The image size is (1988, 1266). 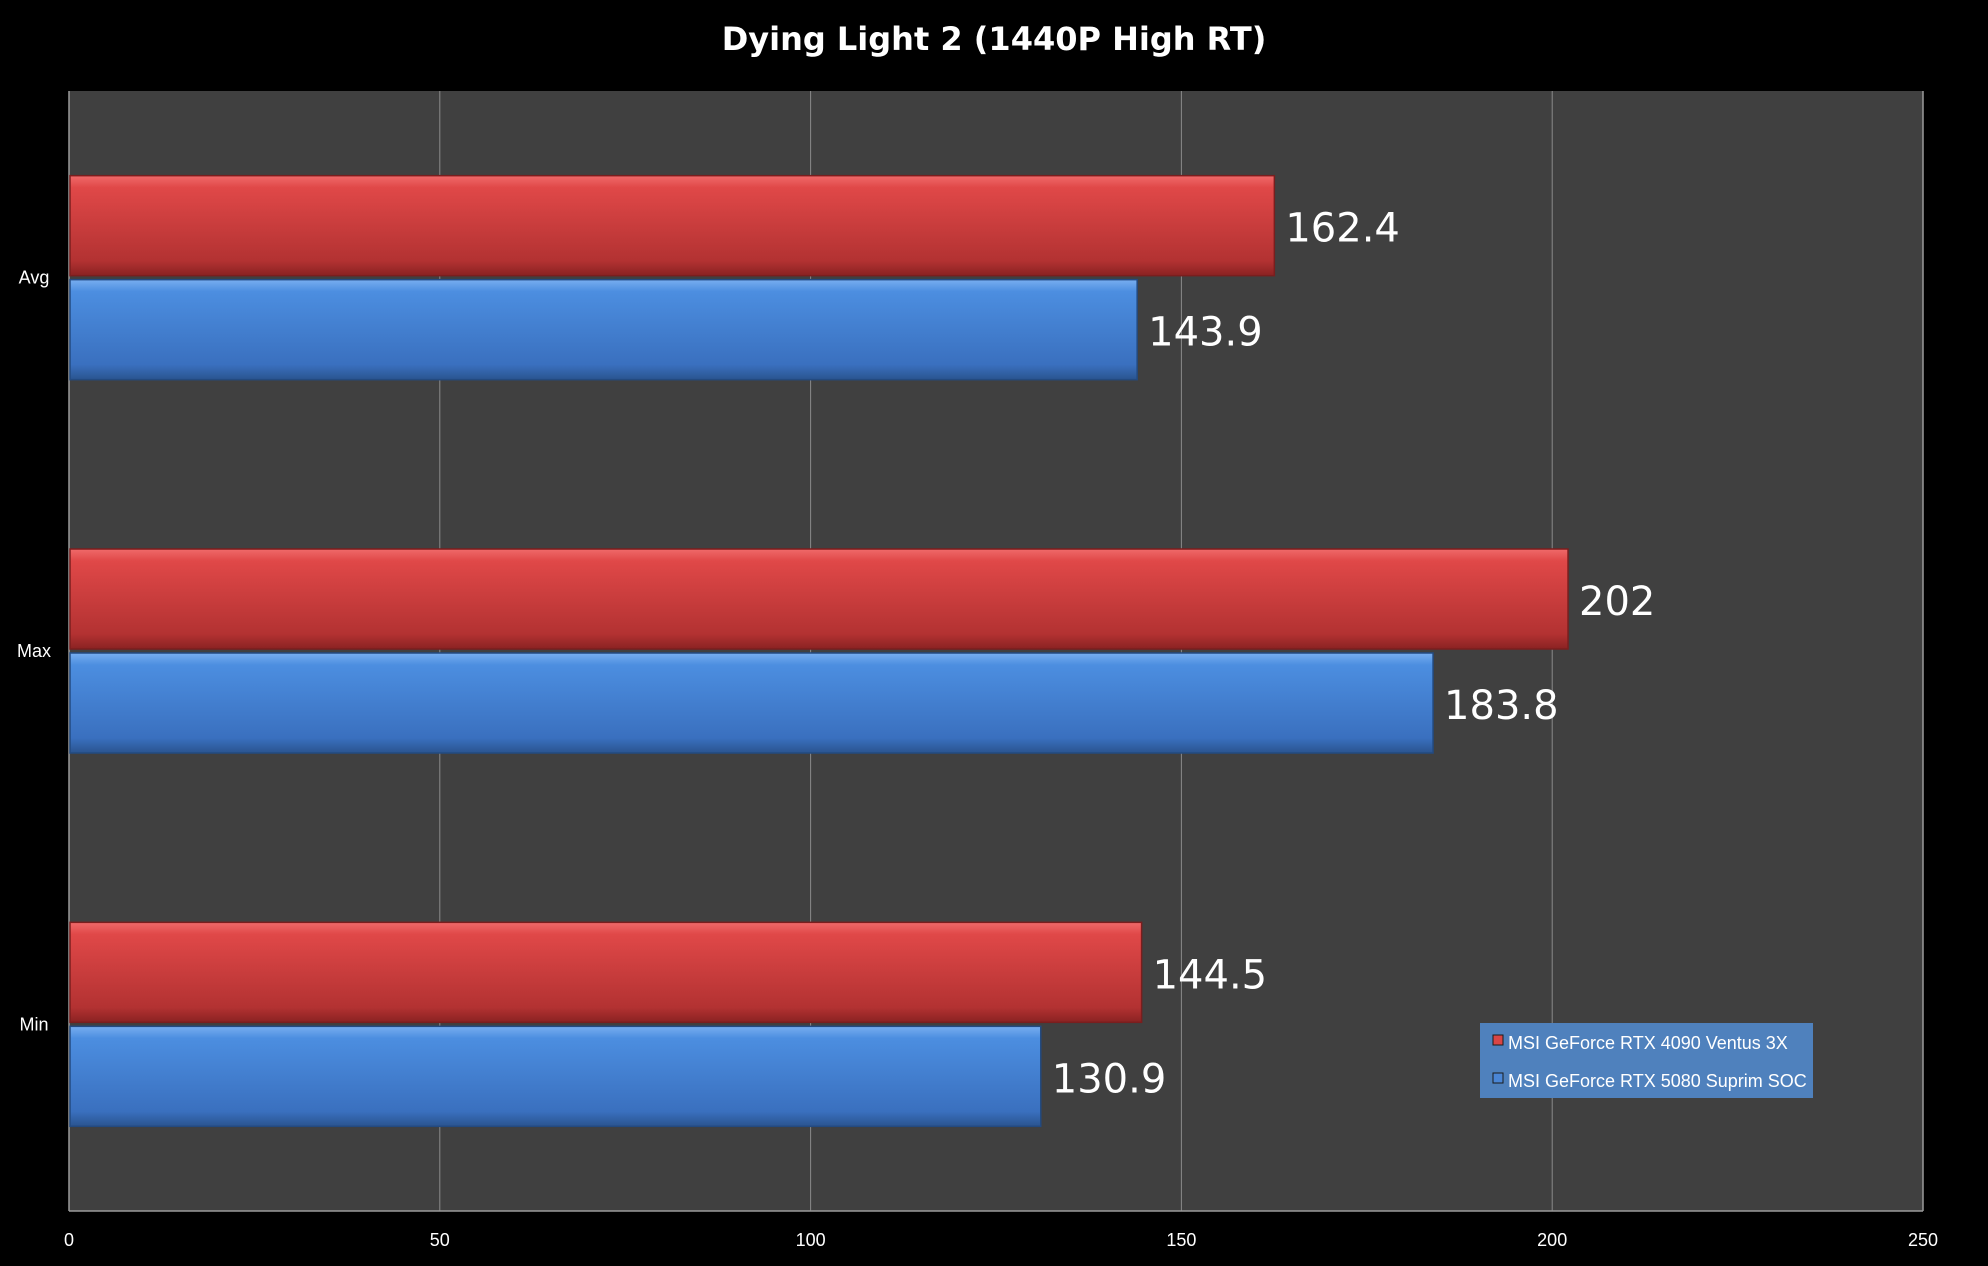 I want to click on x-tick-label: 0, so click(x=69, y=1240).